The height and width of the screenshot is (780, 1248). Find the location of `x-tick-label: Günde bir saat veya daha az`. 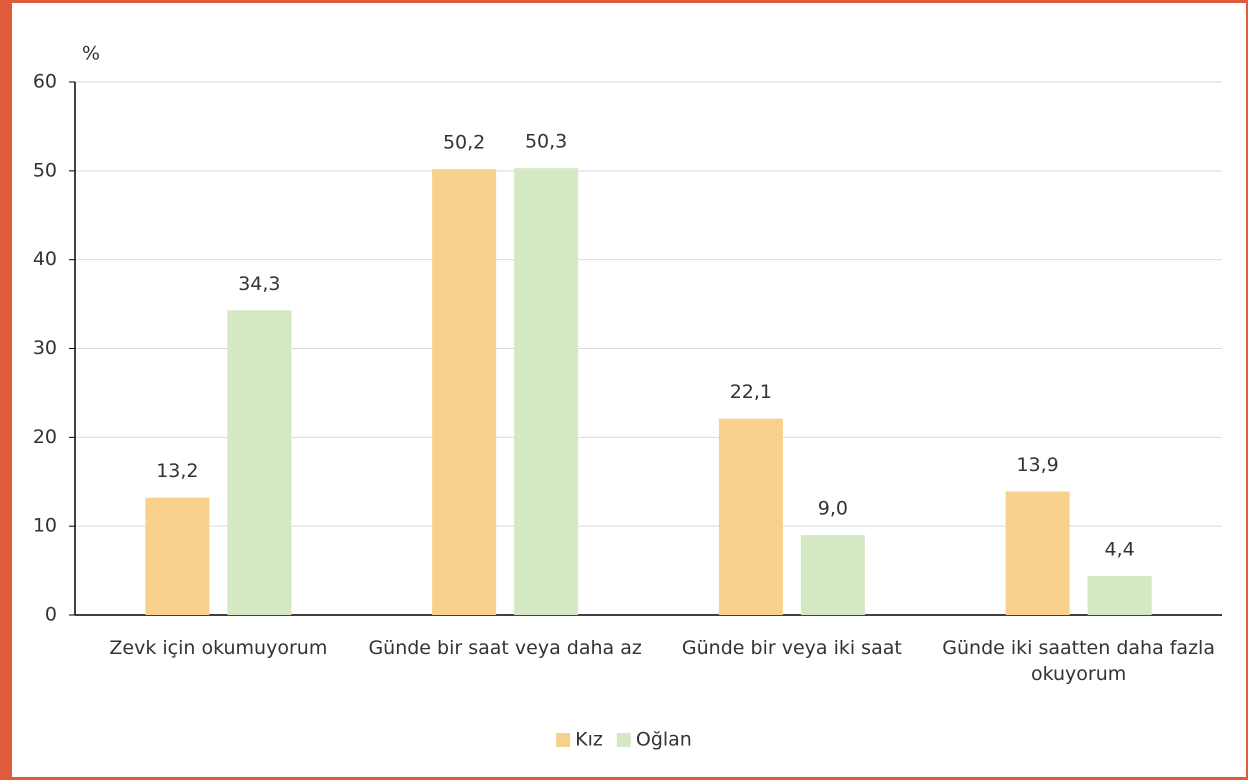

x-tick-label: Günde bir saat veya daha az is located at coordinates (505, 648).